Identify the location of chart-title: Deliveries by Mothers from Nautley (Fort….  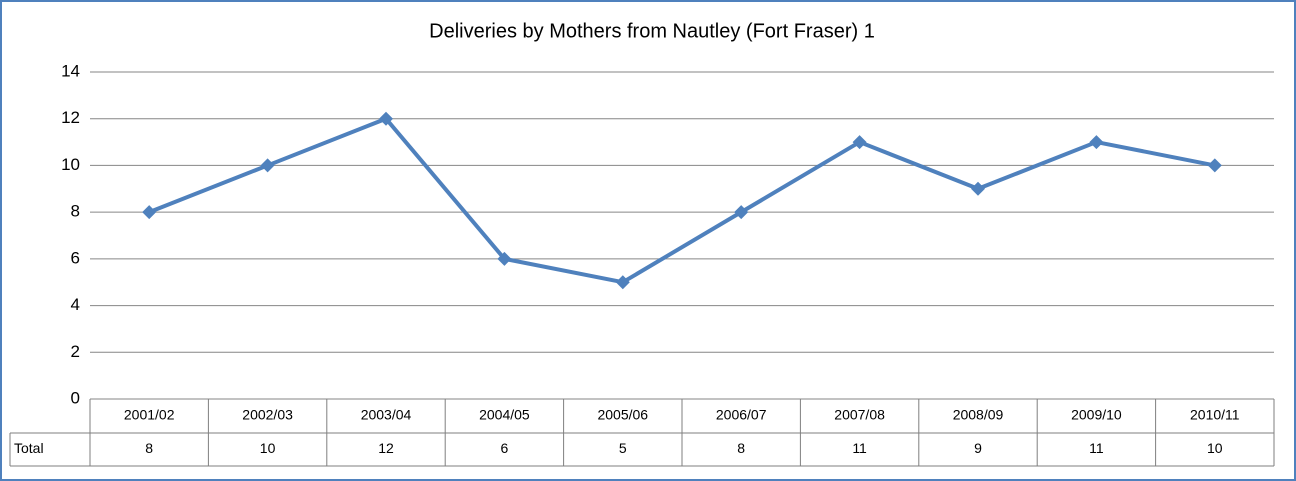
(652, 31).